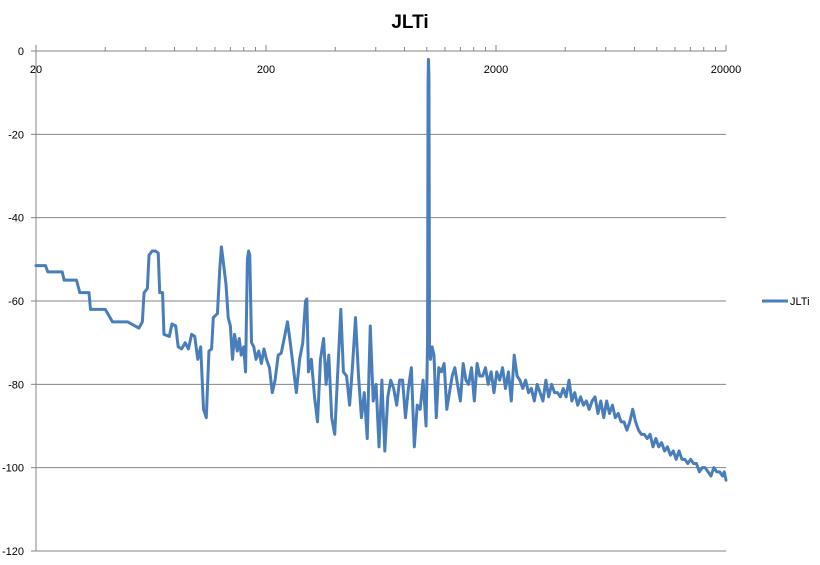 This screenshot has width=820, height=565. I want to click on legend: JLTi, so click(786, 302).